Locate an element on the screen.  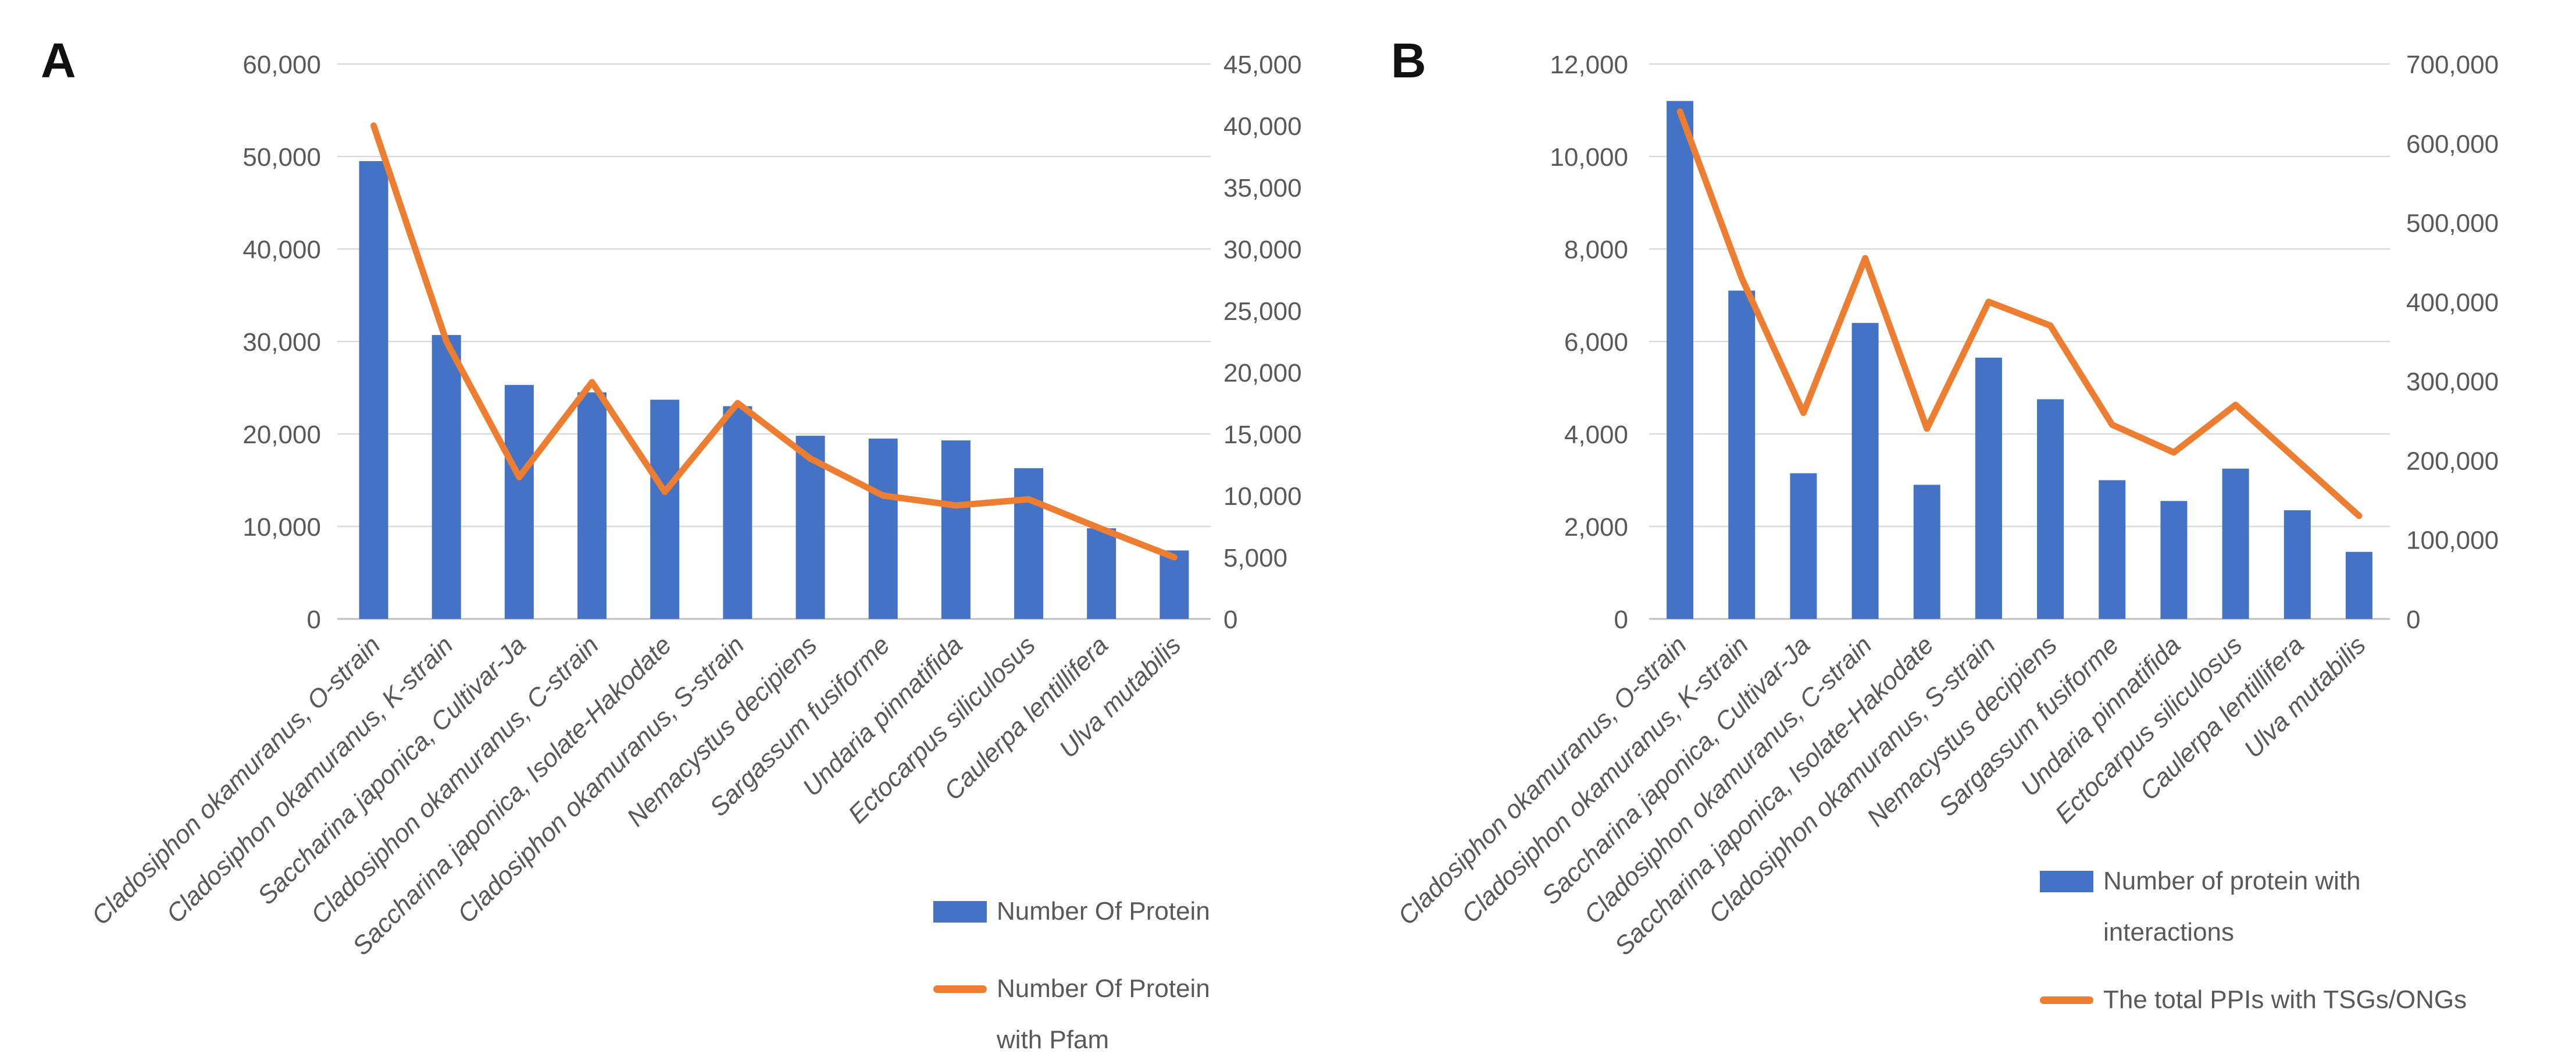
right-axis-tick: 30,000 is located at coordinates (1263, 250).